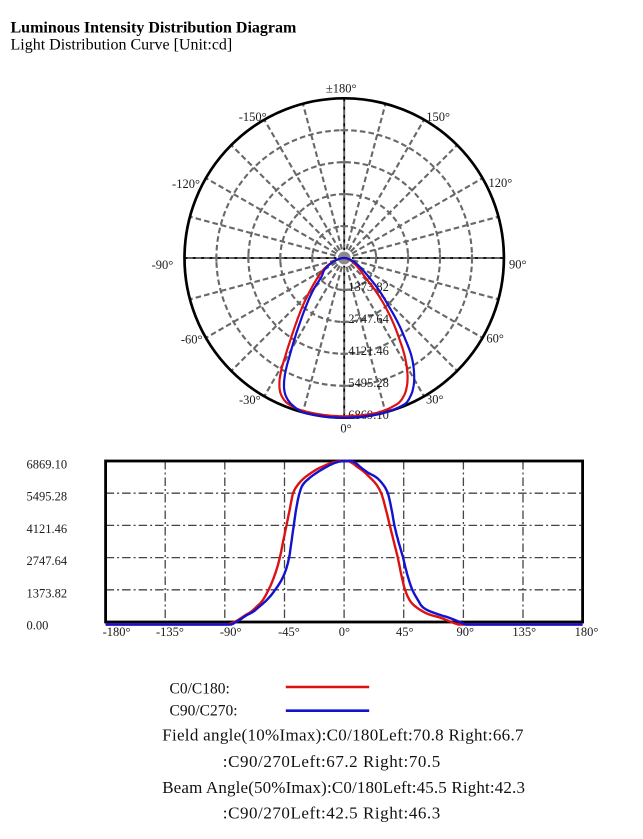 Image resolution: width=643 pixels, height=839 pixels. What do you see at coordinates (332, 761) in the screenshot?
I see `svg-text: :C90/270Left:67.2 Right:70.5` at bounding box center [332, 761].